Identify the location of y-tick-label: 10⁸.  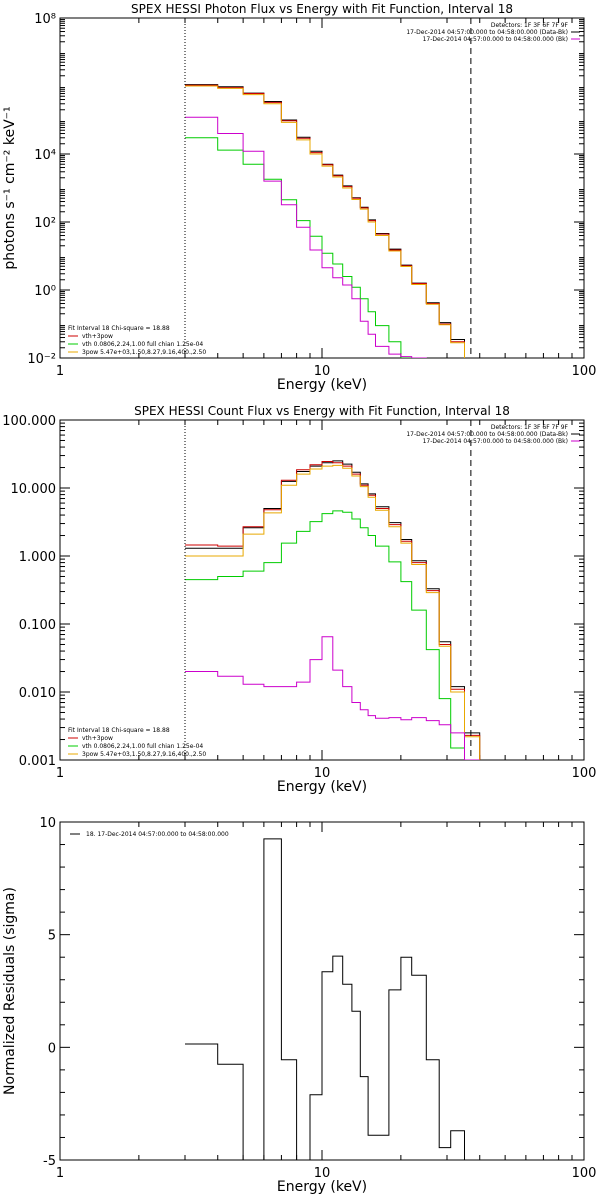
(45, 19).